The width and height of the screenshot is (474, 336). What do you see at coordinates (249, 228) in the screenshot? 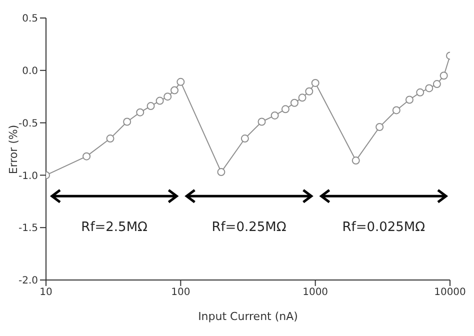
I see `annotation: Rf=0.25MΩ` at bounding box center [249, 228].